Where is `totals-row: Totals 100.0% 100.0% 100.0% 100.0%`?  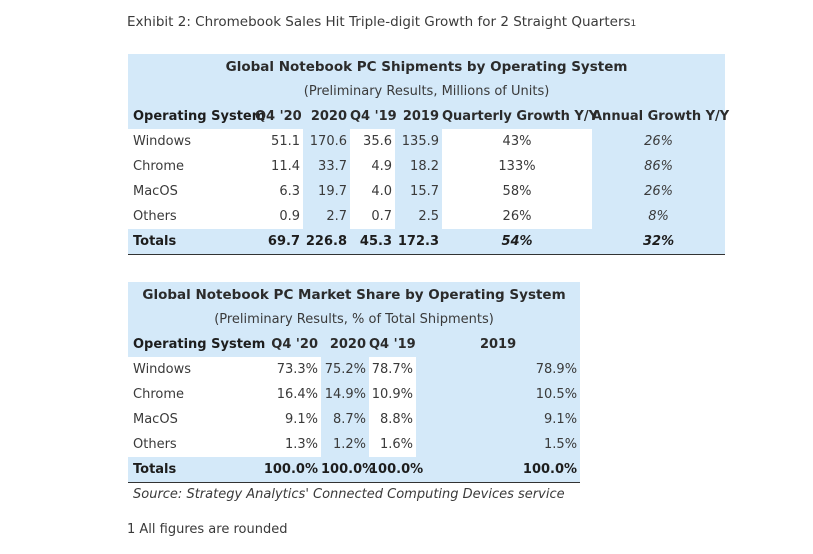 totals-row: Totals 100.0% 100.0% 100.0% 100.0% is located at coordinates (354, 470).